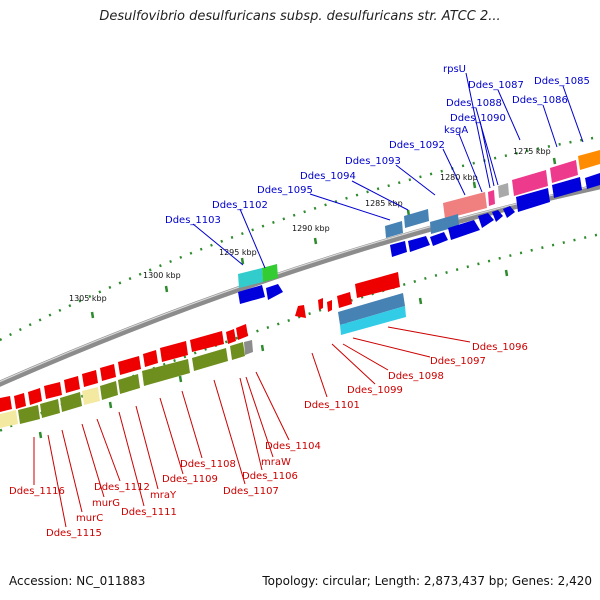  What do you see at coordinates (373, 161) in the screenshot?
I see `gene-label: Ddes_1093` at bounding box center [373, 161].